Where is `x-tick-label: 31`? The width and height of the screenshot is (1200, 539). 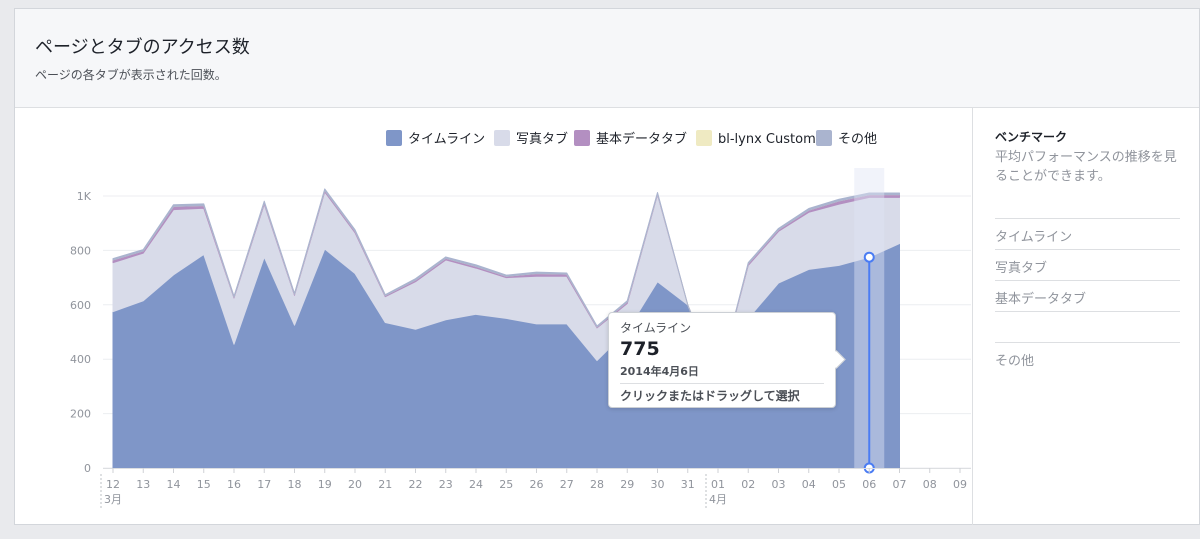
x-tick-label: 31 is located at coordinates (688, 484).